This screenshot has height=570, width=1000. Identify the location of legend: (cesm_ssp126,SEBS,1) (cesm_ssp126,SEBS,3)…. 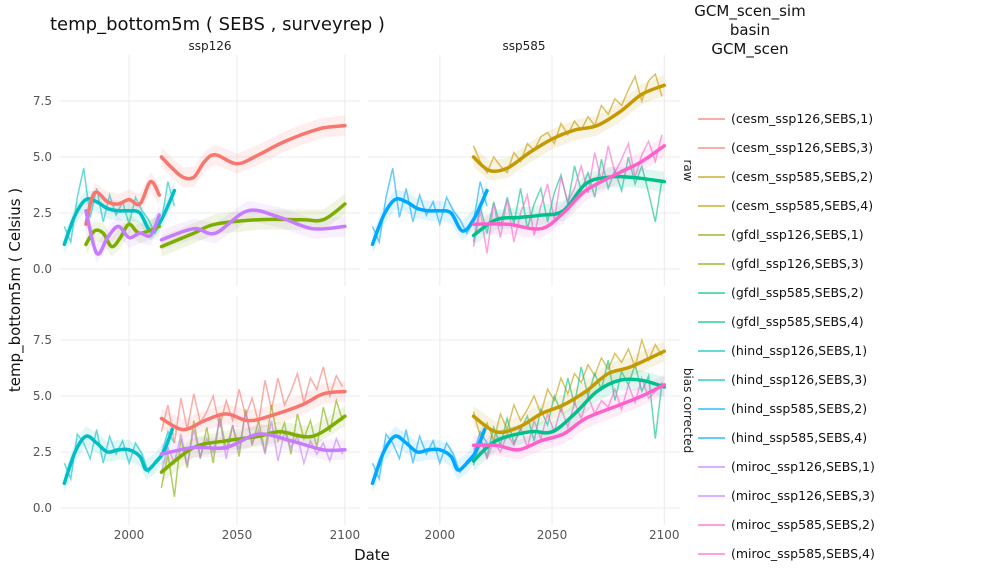
(786, 336).